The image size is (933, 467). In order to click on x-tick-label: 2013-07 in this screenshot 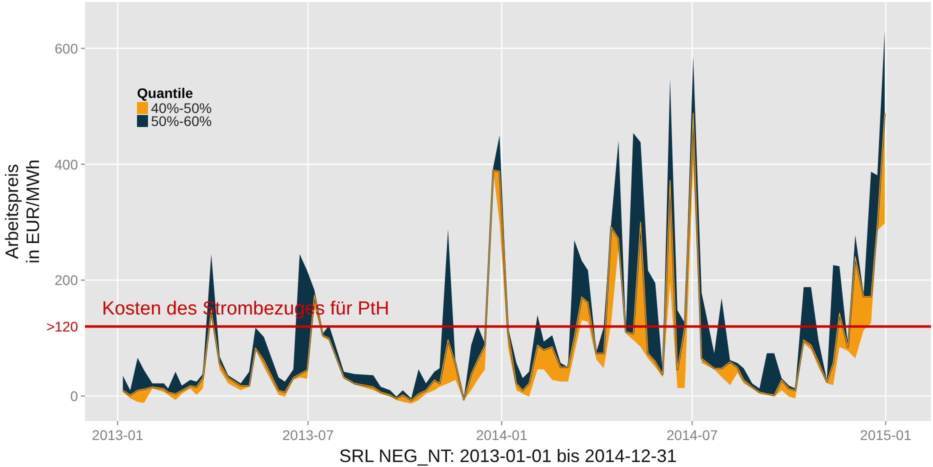, I will do `click(308, 435)`.